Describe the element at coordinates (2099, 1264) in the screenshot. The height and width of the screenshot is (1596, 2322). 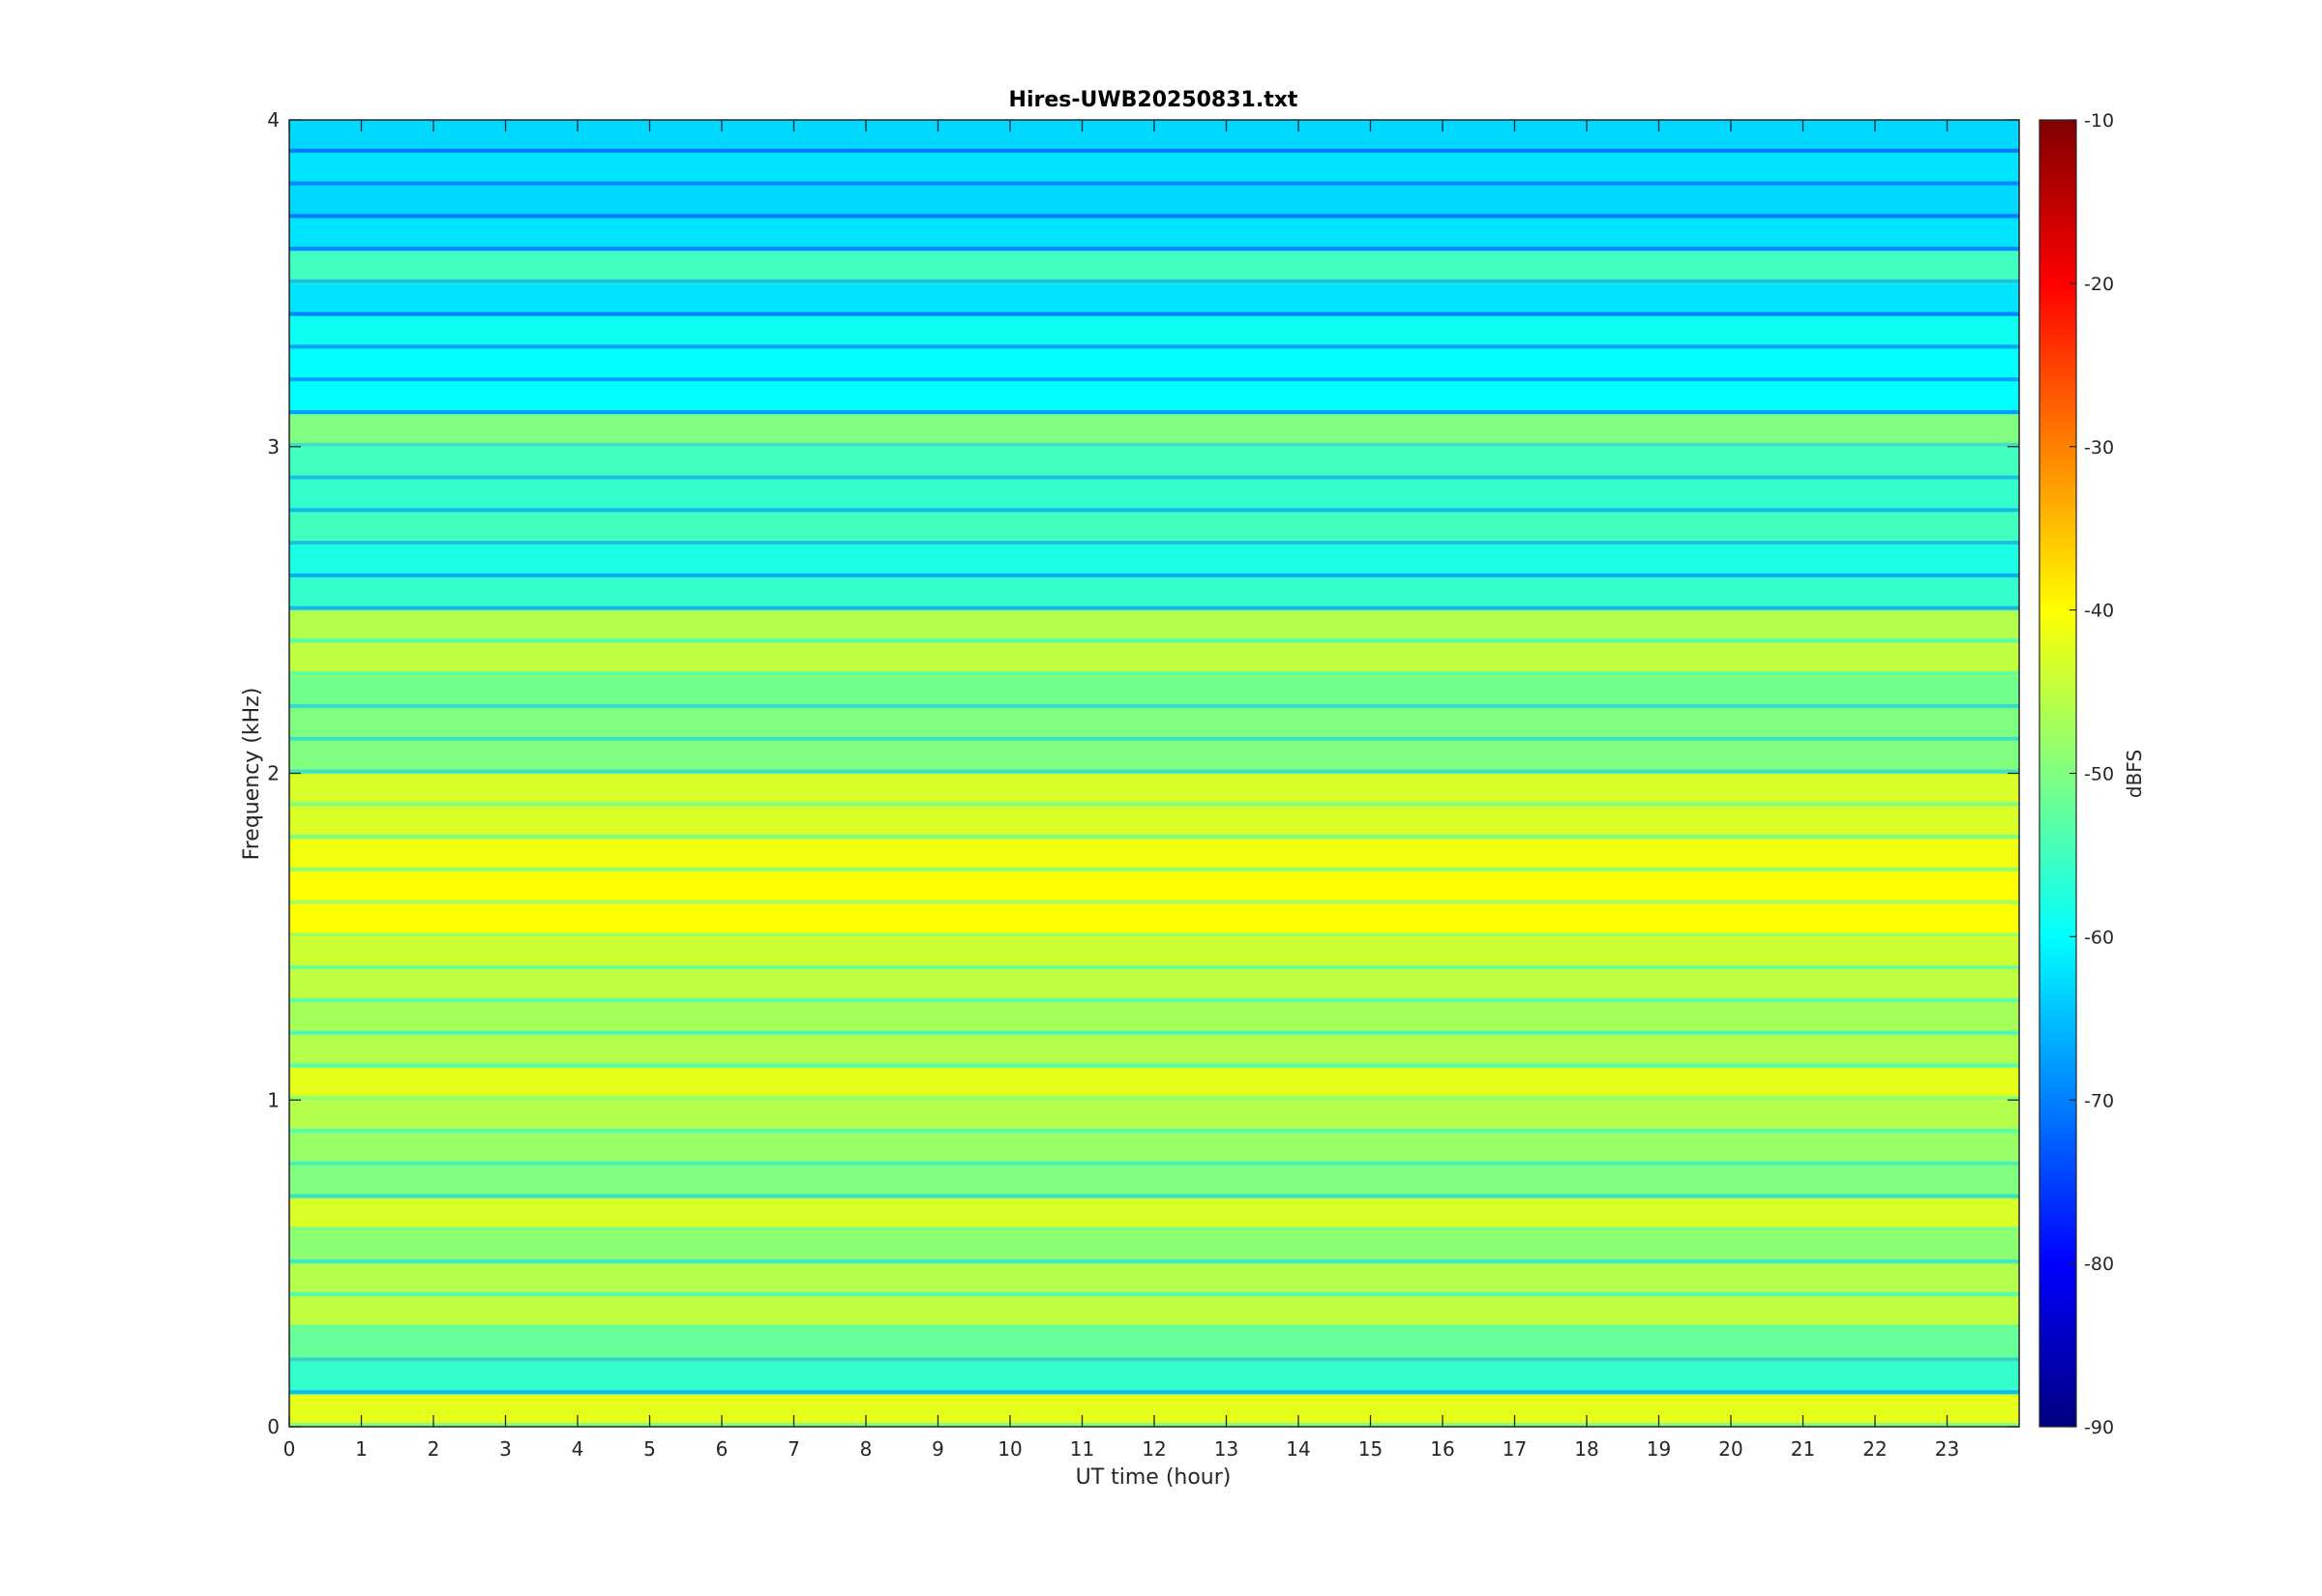
I see `colorbar-tick-label: -80` at that location.